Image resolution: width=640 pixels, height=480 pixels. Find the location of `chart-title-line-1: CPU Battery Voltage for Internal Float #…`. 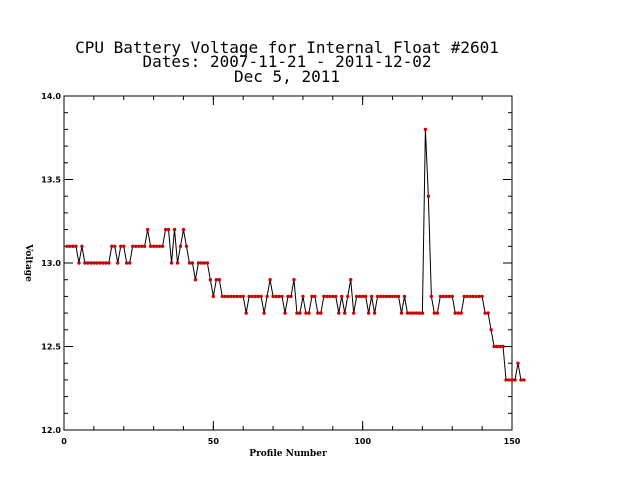

chart-title-line-1: CPU Battery Voltage for Internal Float #… is located at coordinates (287, 47).